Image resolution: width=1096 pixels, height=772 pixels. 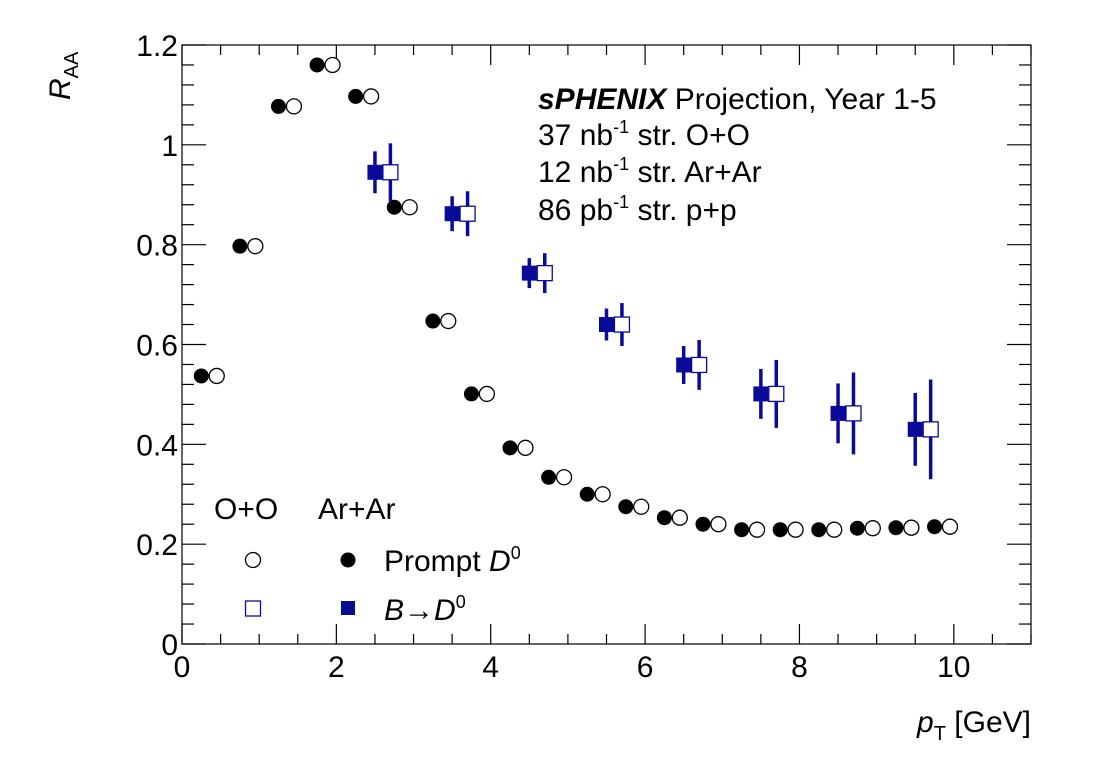 I want to click on y-tick-label: 0.4, so click(x=157, y=445).